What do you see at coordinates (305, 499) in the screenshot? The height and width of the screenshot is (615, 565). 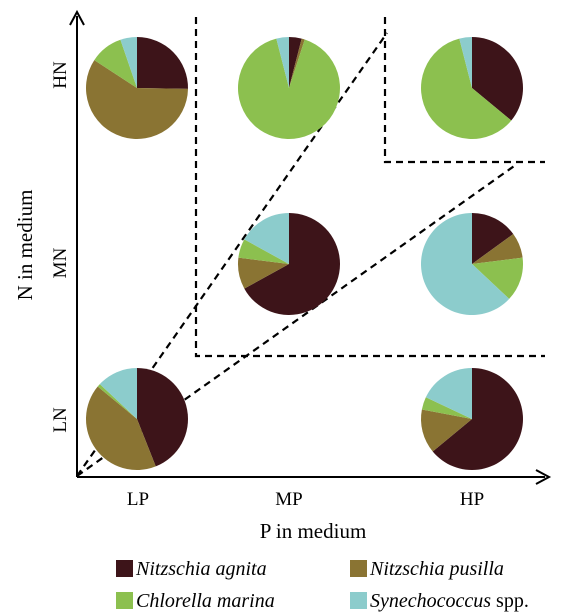 I see `x-tick-labels: LP MP HP` at bounding box center [305, 499].